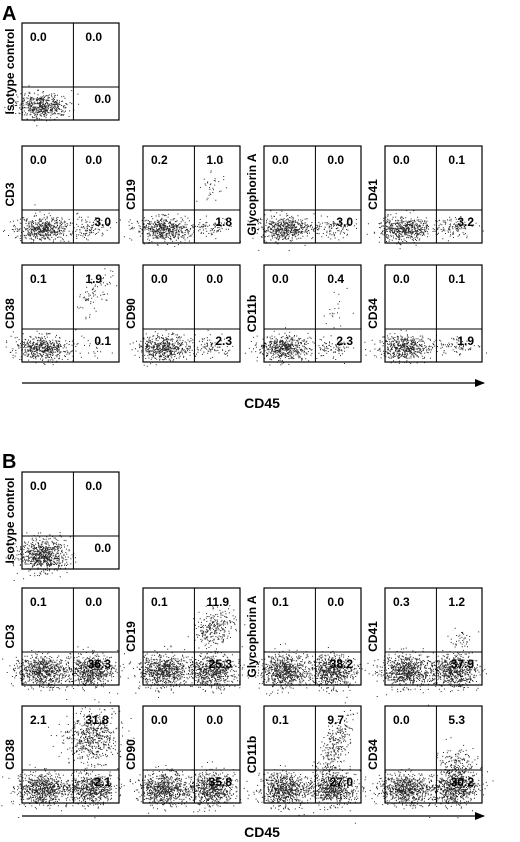  What do you see at coordinates (182, 315) in the screenshot?
I see `dot-plot: 0.0 0.0 2.3 CD90` at bounding box center [182, 315].